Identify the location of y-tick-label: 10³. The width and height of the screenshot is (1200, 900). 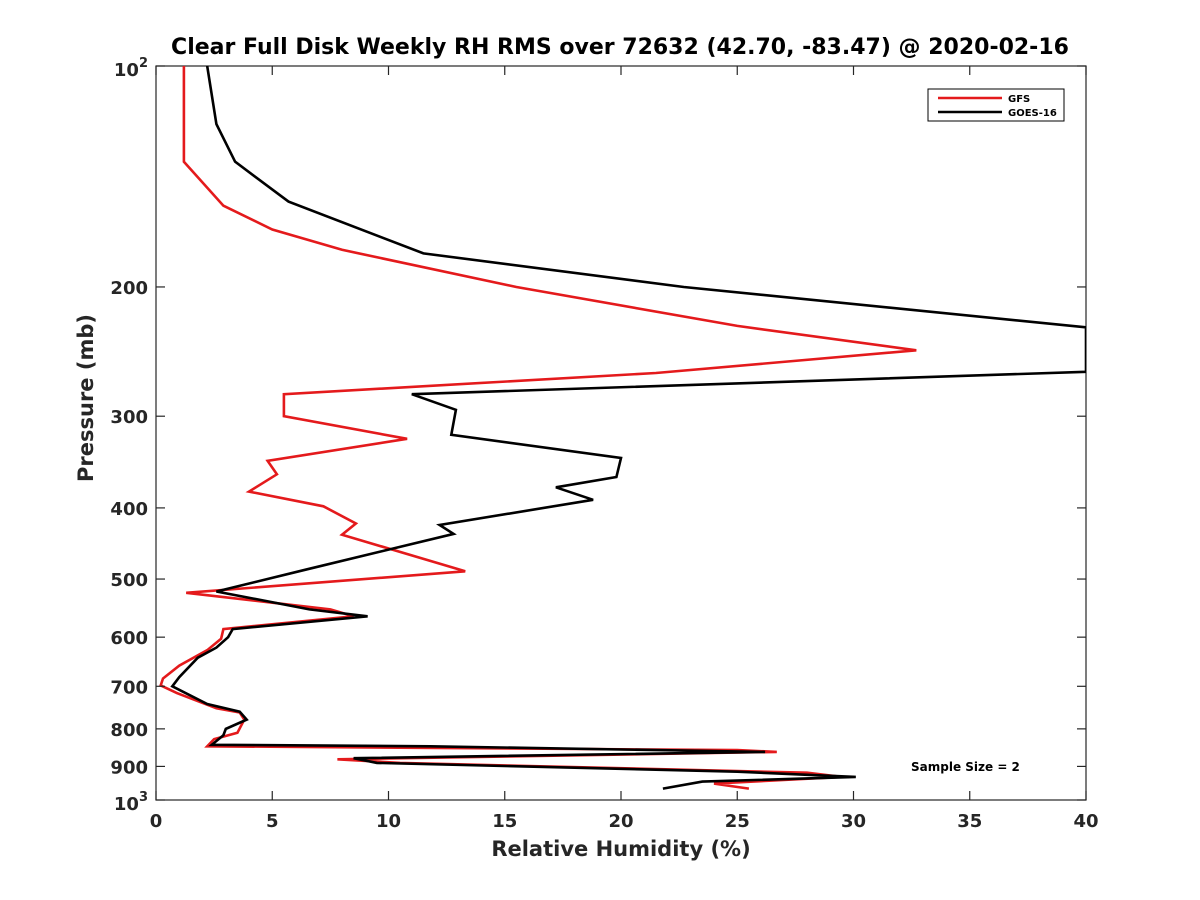
(131, 802).